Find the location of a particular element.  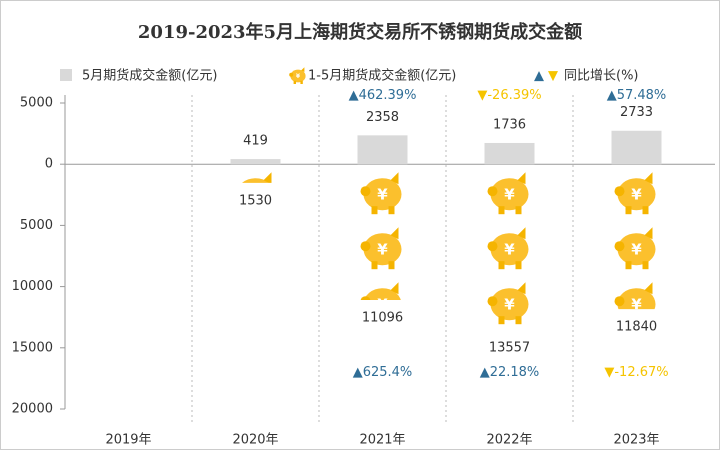

pictograph-bar is located at coordinates (635, 241).